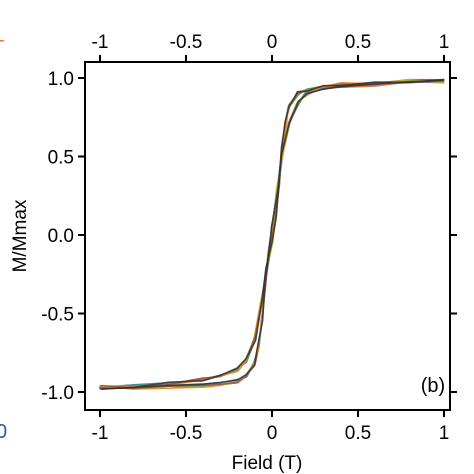  Describe the element at coordinates (20, 235) in the screenshot. I see `y-axis-label: M/Mmax` at that location.